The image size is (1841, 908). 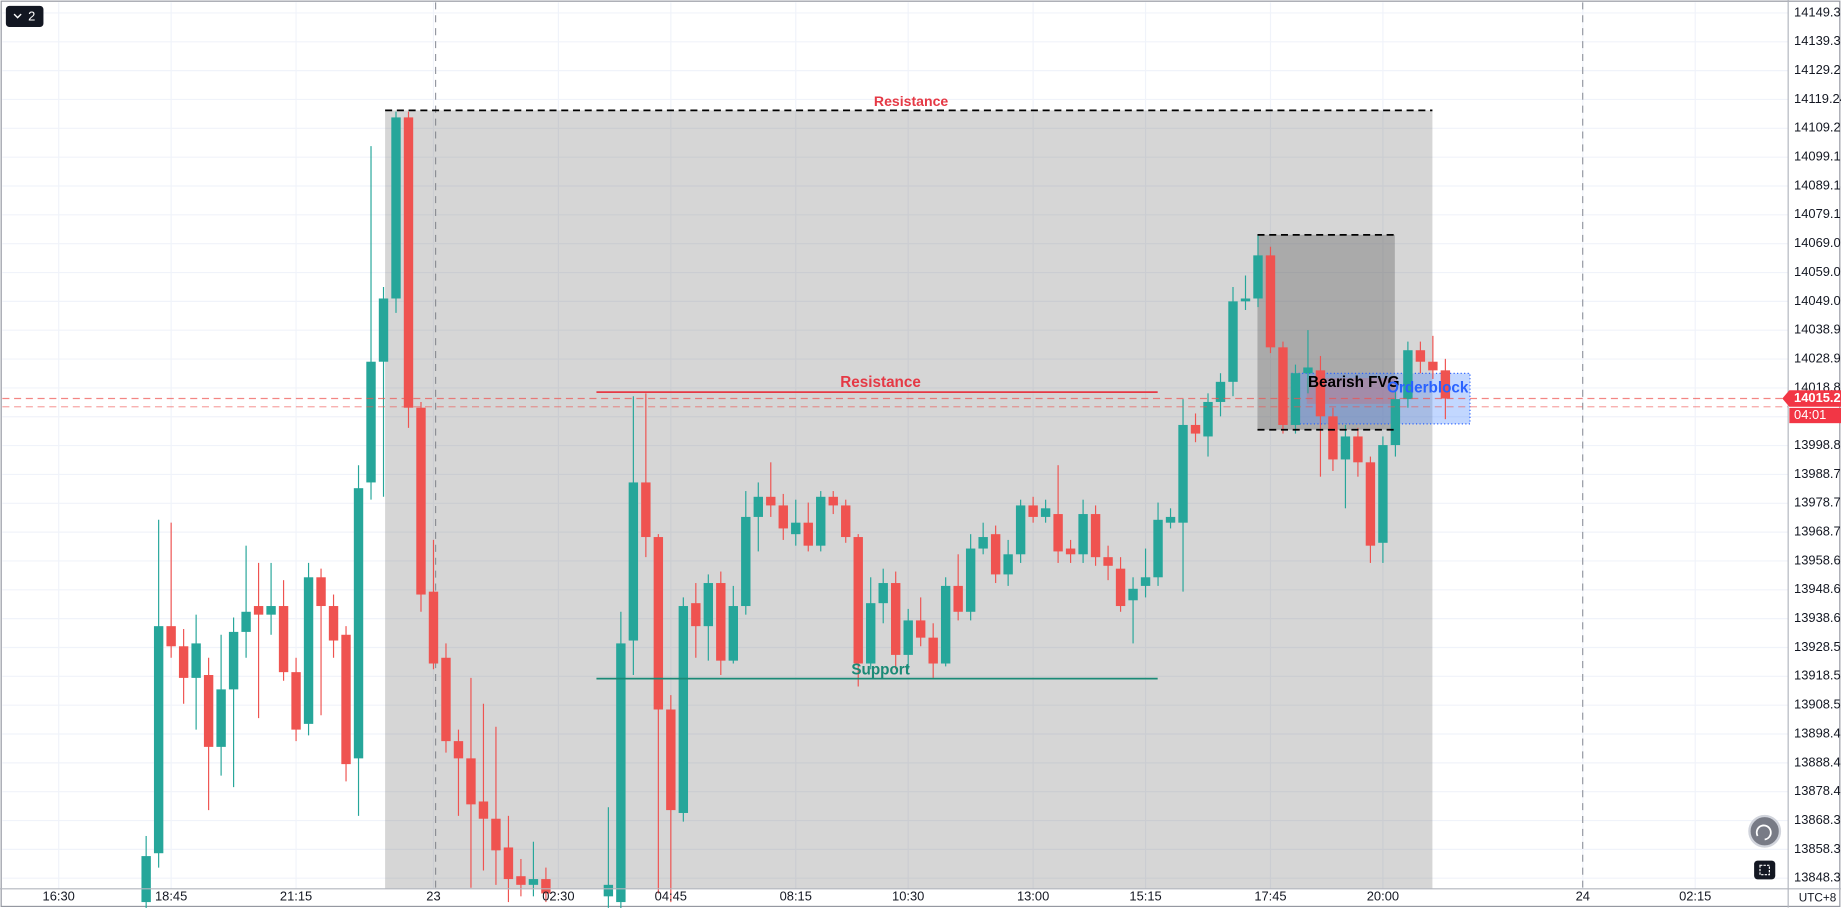 I want to click on countdown-bg, so click(x=1815, y=415).